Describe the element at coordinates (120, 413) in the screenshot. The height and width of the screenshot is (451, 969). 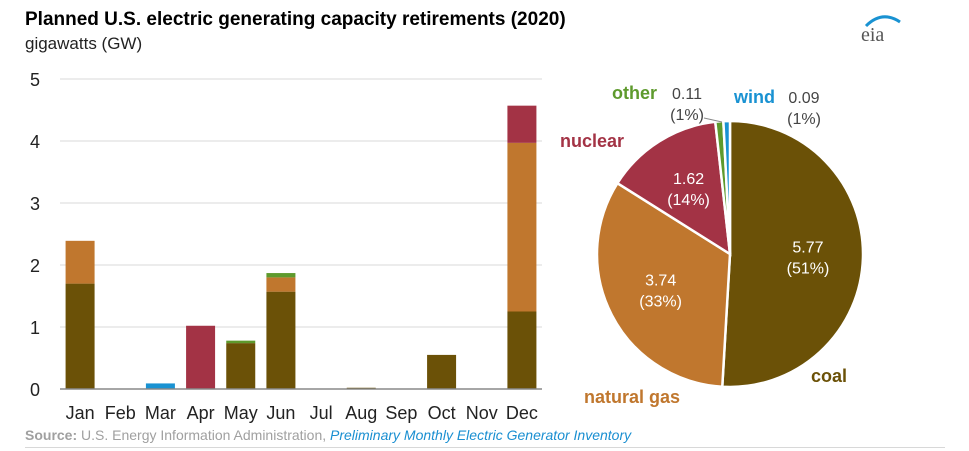
I see `x-tick-label-feb: Feb` at that location.